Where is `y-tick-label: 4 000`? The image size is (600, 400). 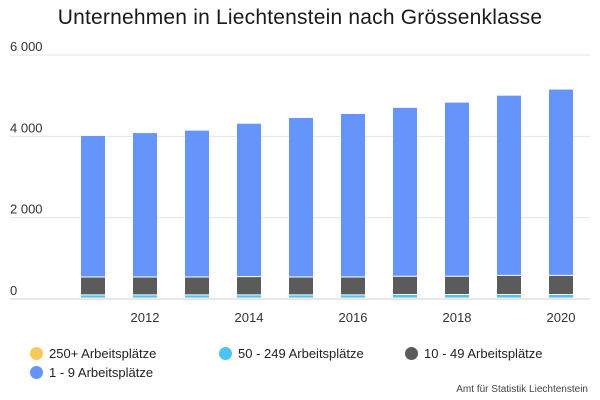
y-tick-label: 4 000 is located at coordinates (26, 127).